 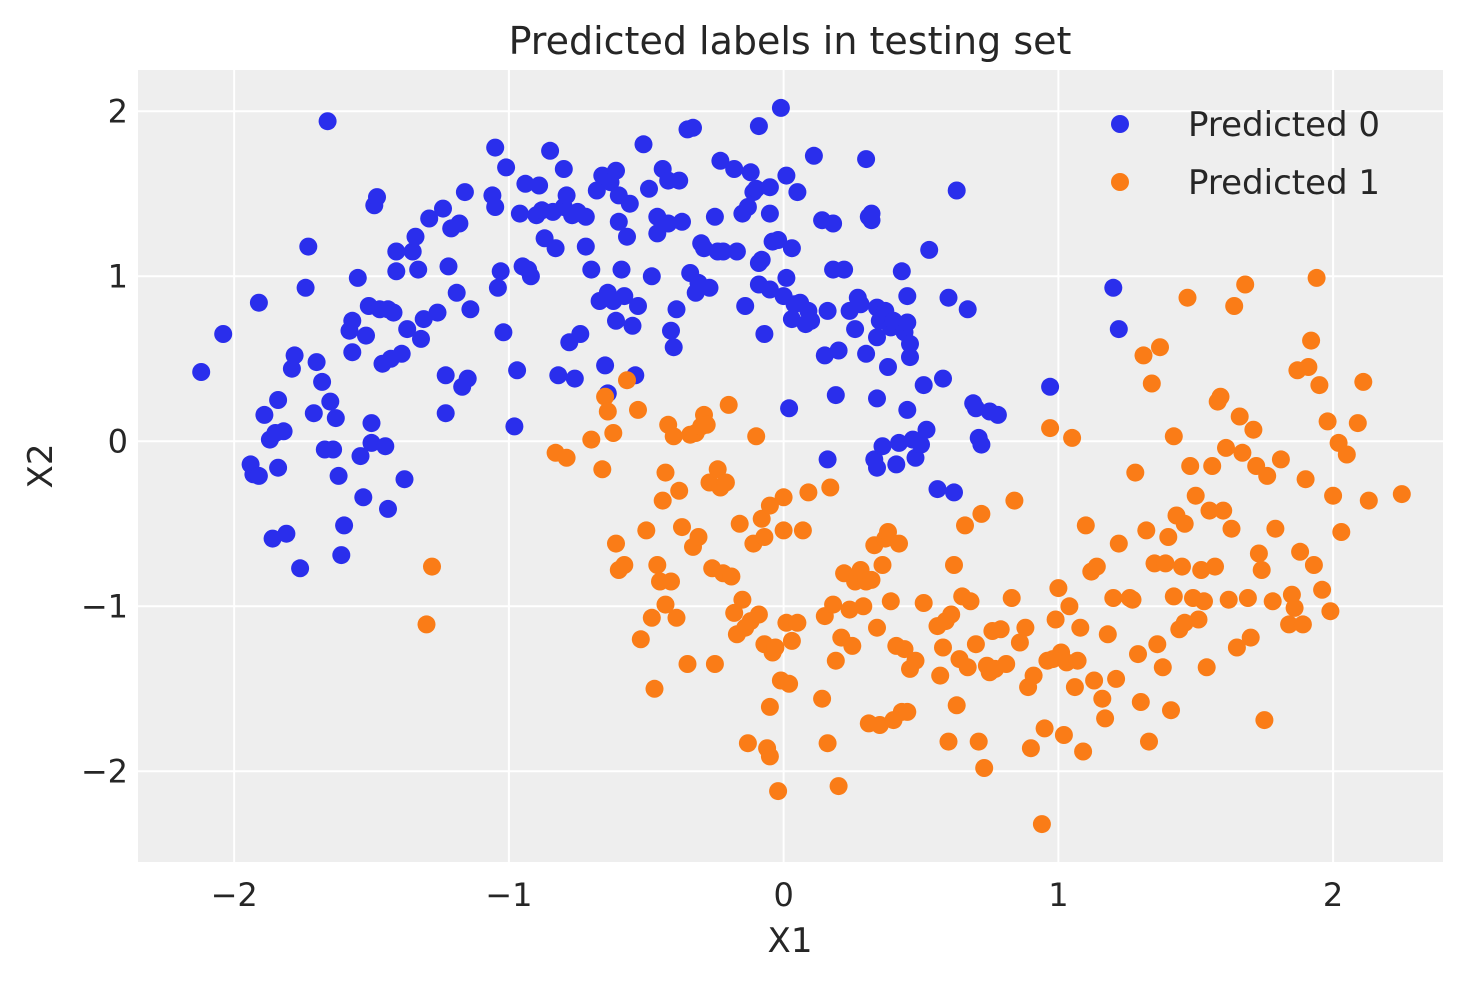 I want to click on y-axis-label: X2, so click(x=41, y=466).